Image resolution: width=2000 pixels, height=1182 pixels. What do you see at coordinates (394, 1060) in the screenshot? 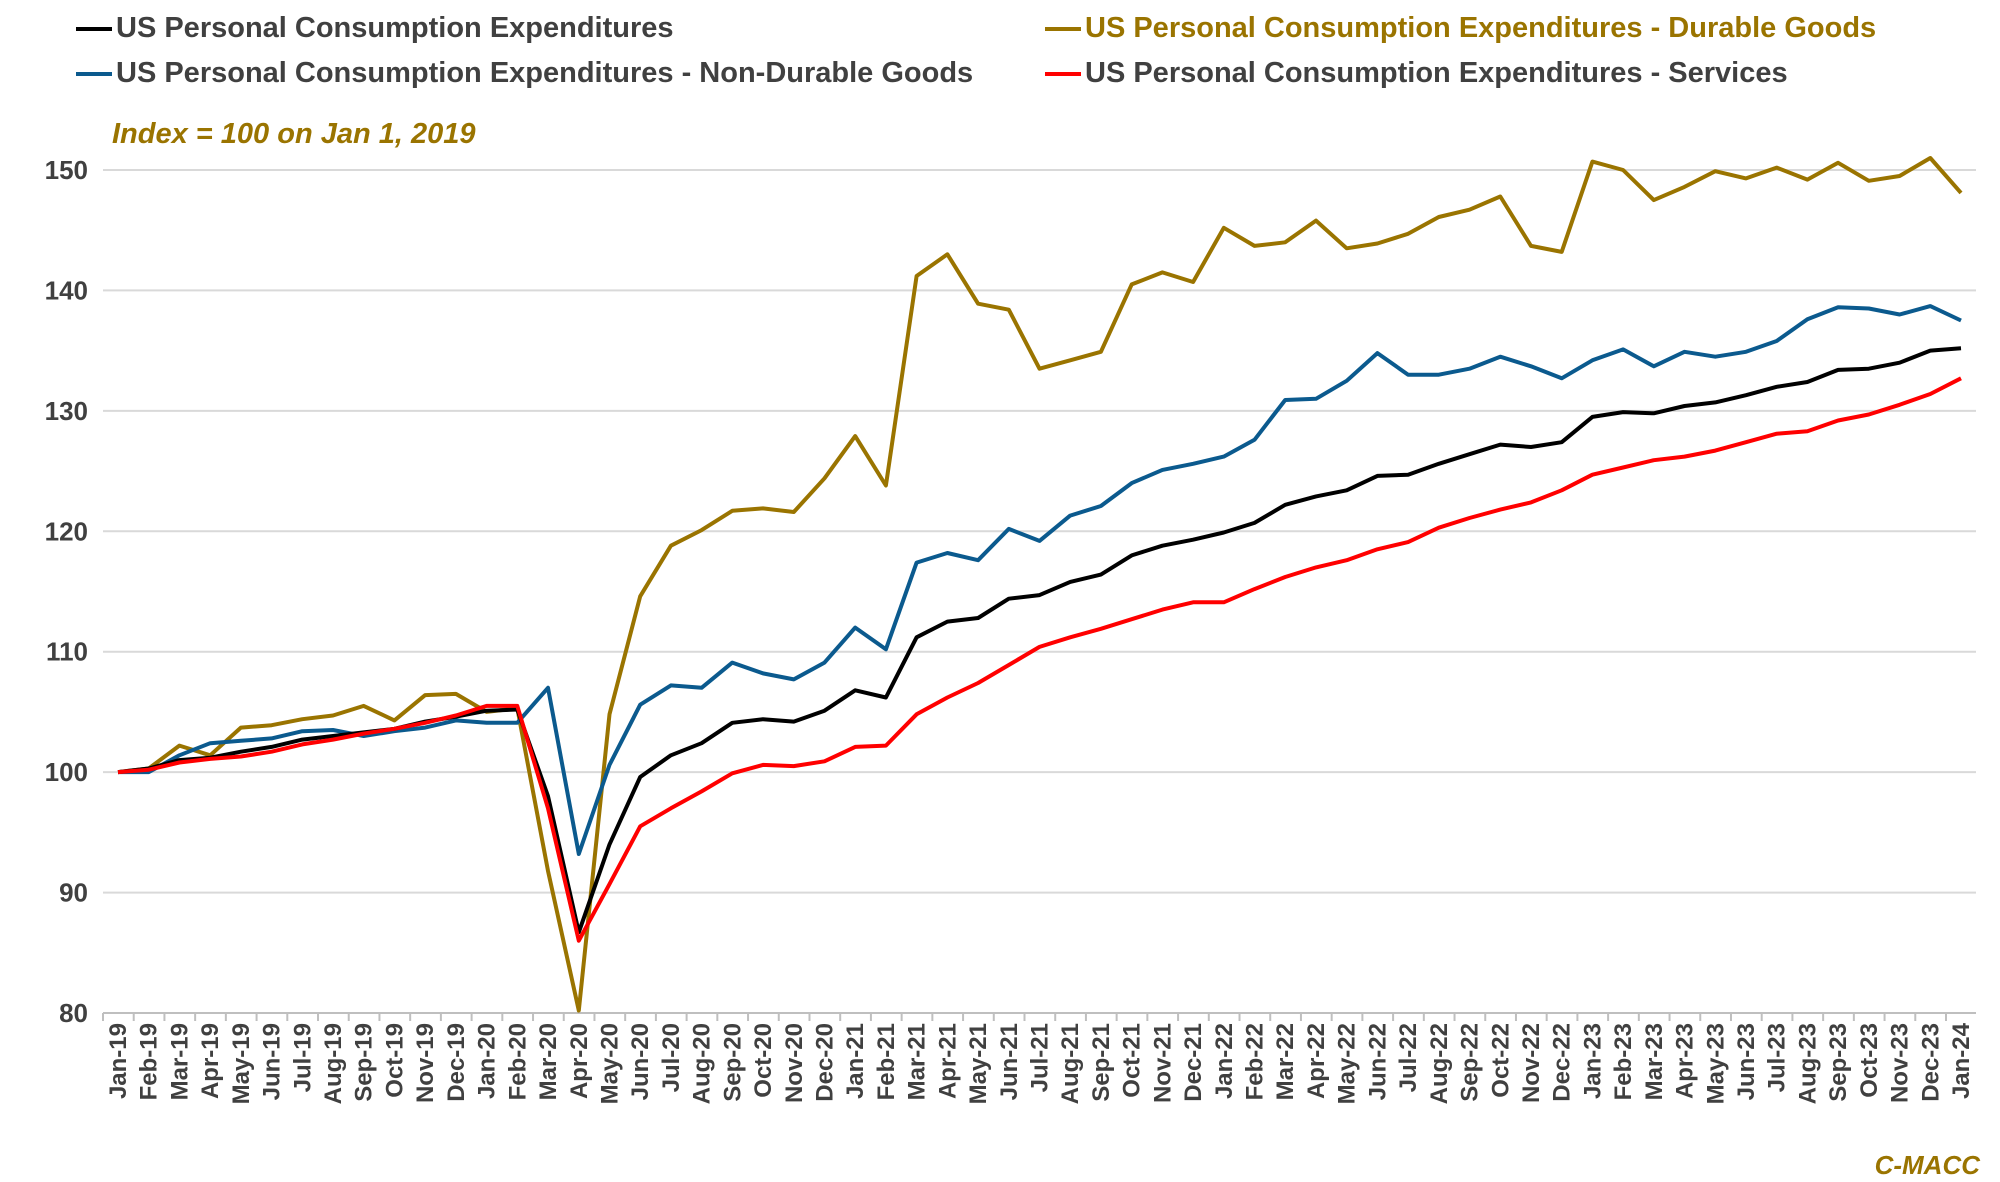
I see `x-tick-label: Oct-19` at bounding box center [394, 1060].